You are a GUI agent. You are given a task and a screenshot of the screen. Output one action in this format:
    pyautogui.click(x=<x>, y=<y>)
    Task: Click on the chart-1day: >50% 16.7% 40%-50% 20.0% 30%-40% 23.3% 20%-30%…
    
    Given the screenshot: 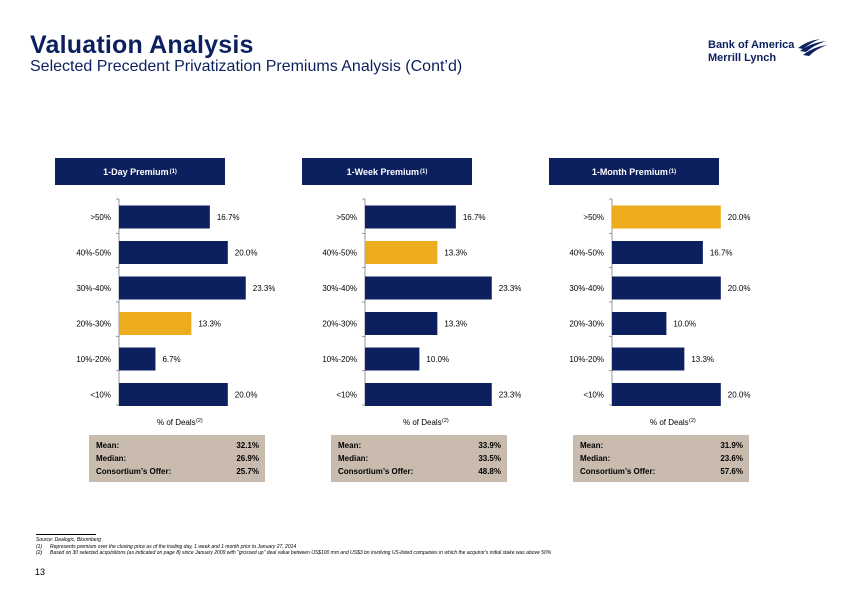 What is the action you would take?
    pyautogui.click(x=175, y=312)
    